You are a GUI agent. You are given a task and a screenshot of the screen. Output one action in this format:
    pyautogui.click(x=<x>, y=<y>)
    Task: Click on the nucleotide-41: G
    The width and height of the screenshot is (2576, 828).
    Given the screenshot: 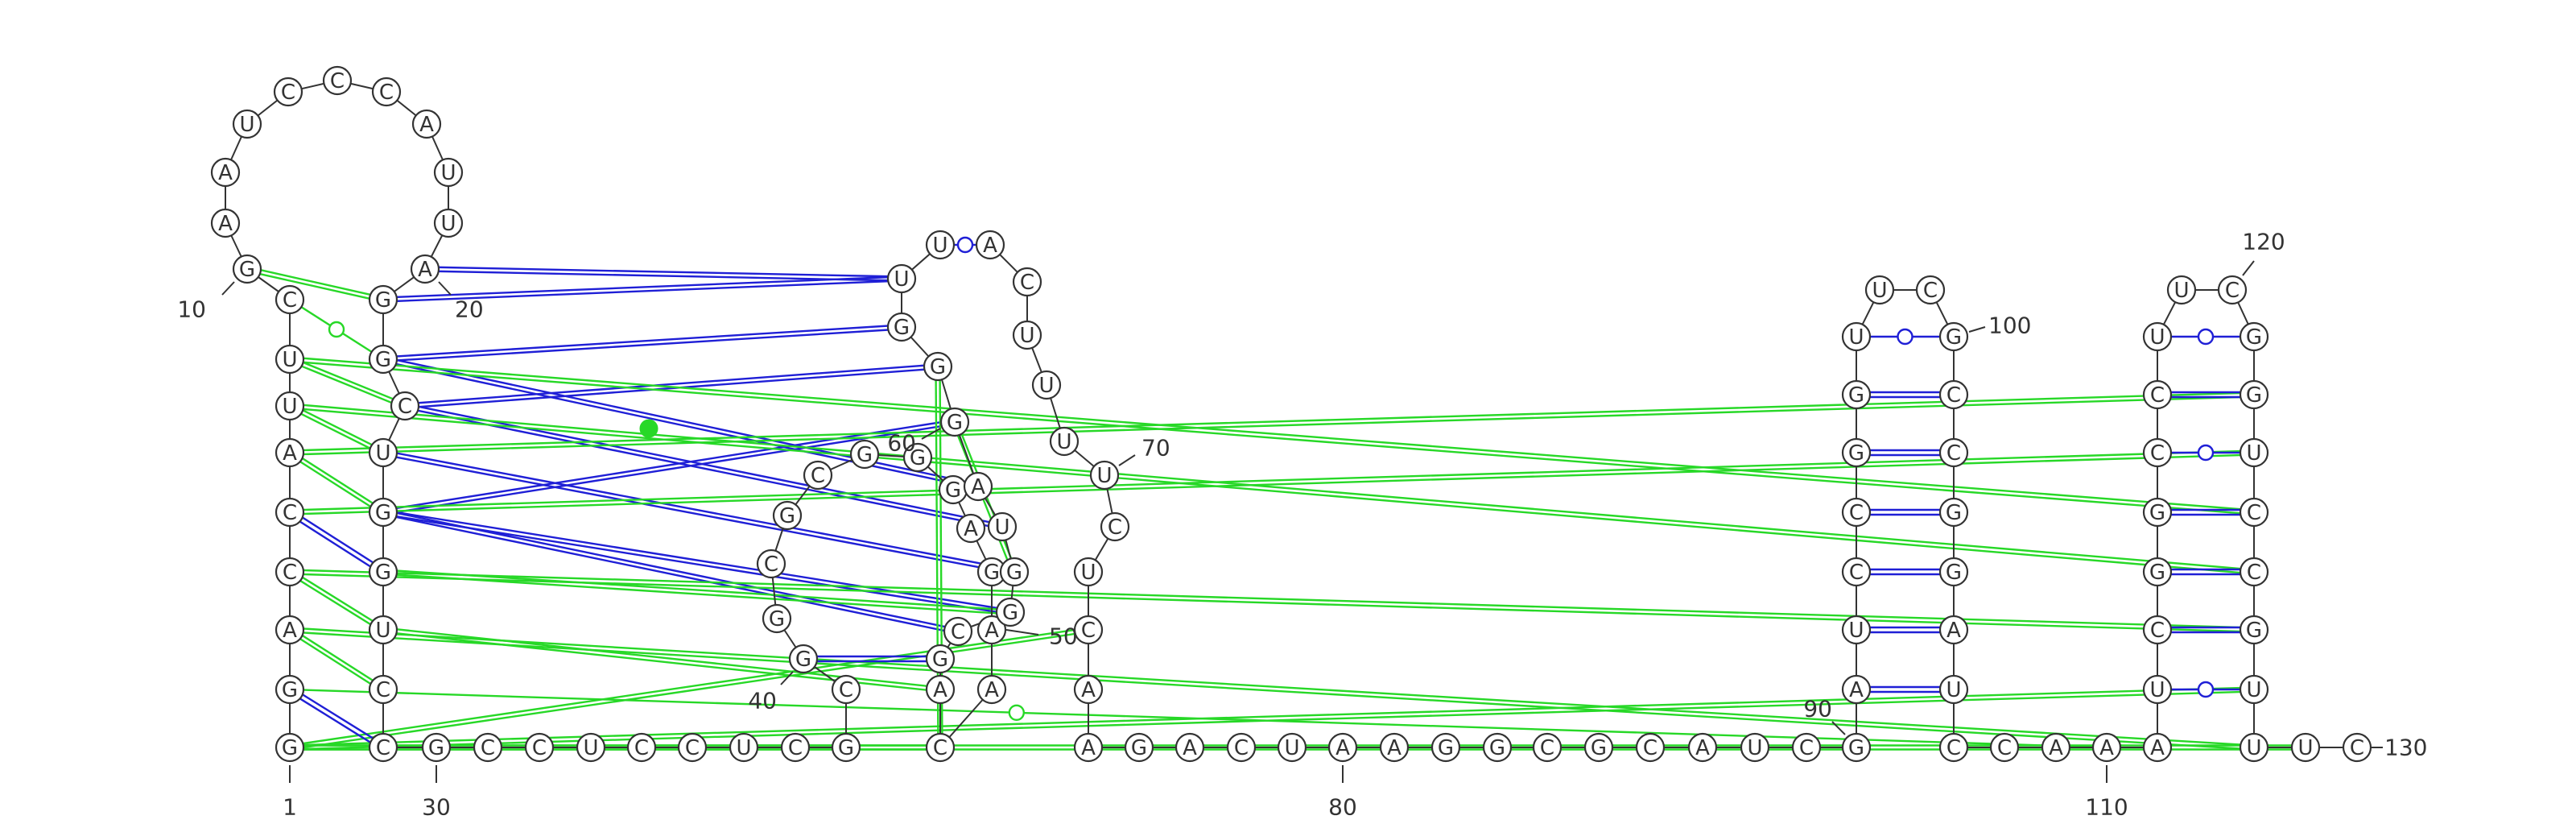 What is the action you would take?
    pyautogui.click(x=777, y=618)
    